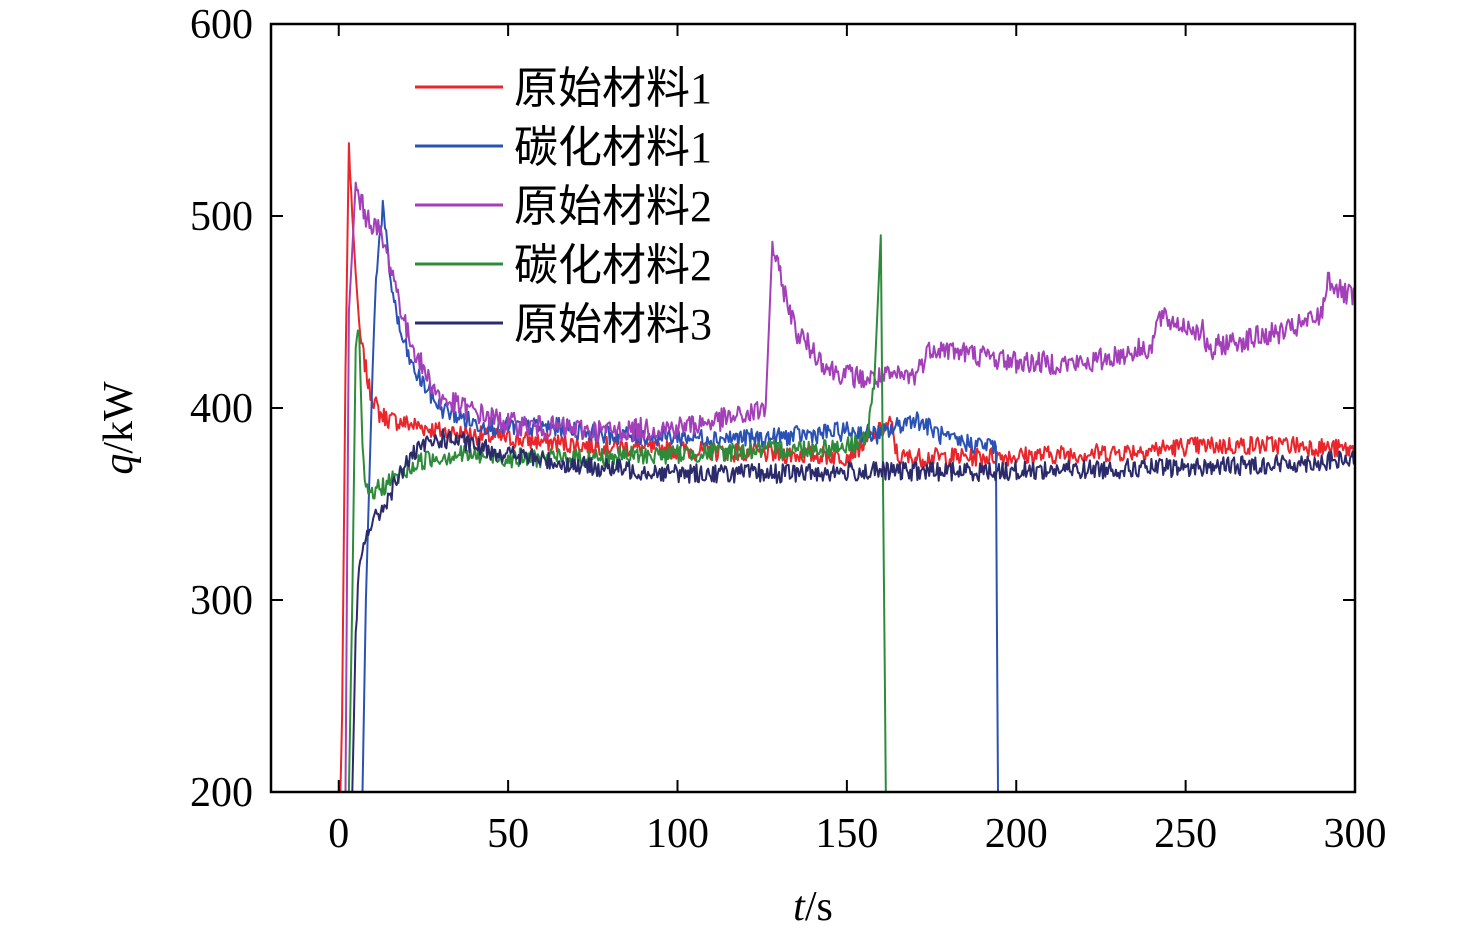  Describe the element at coordinates (799, 907) in the screenshot. I see `x-axis-variable: t` at that location.